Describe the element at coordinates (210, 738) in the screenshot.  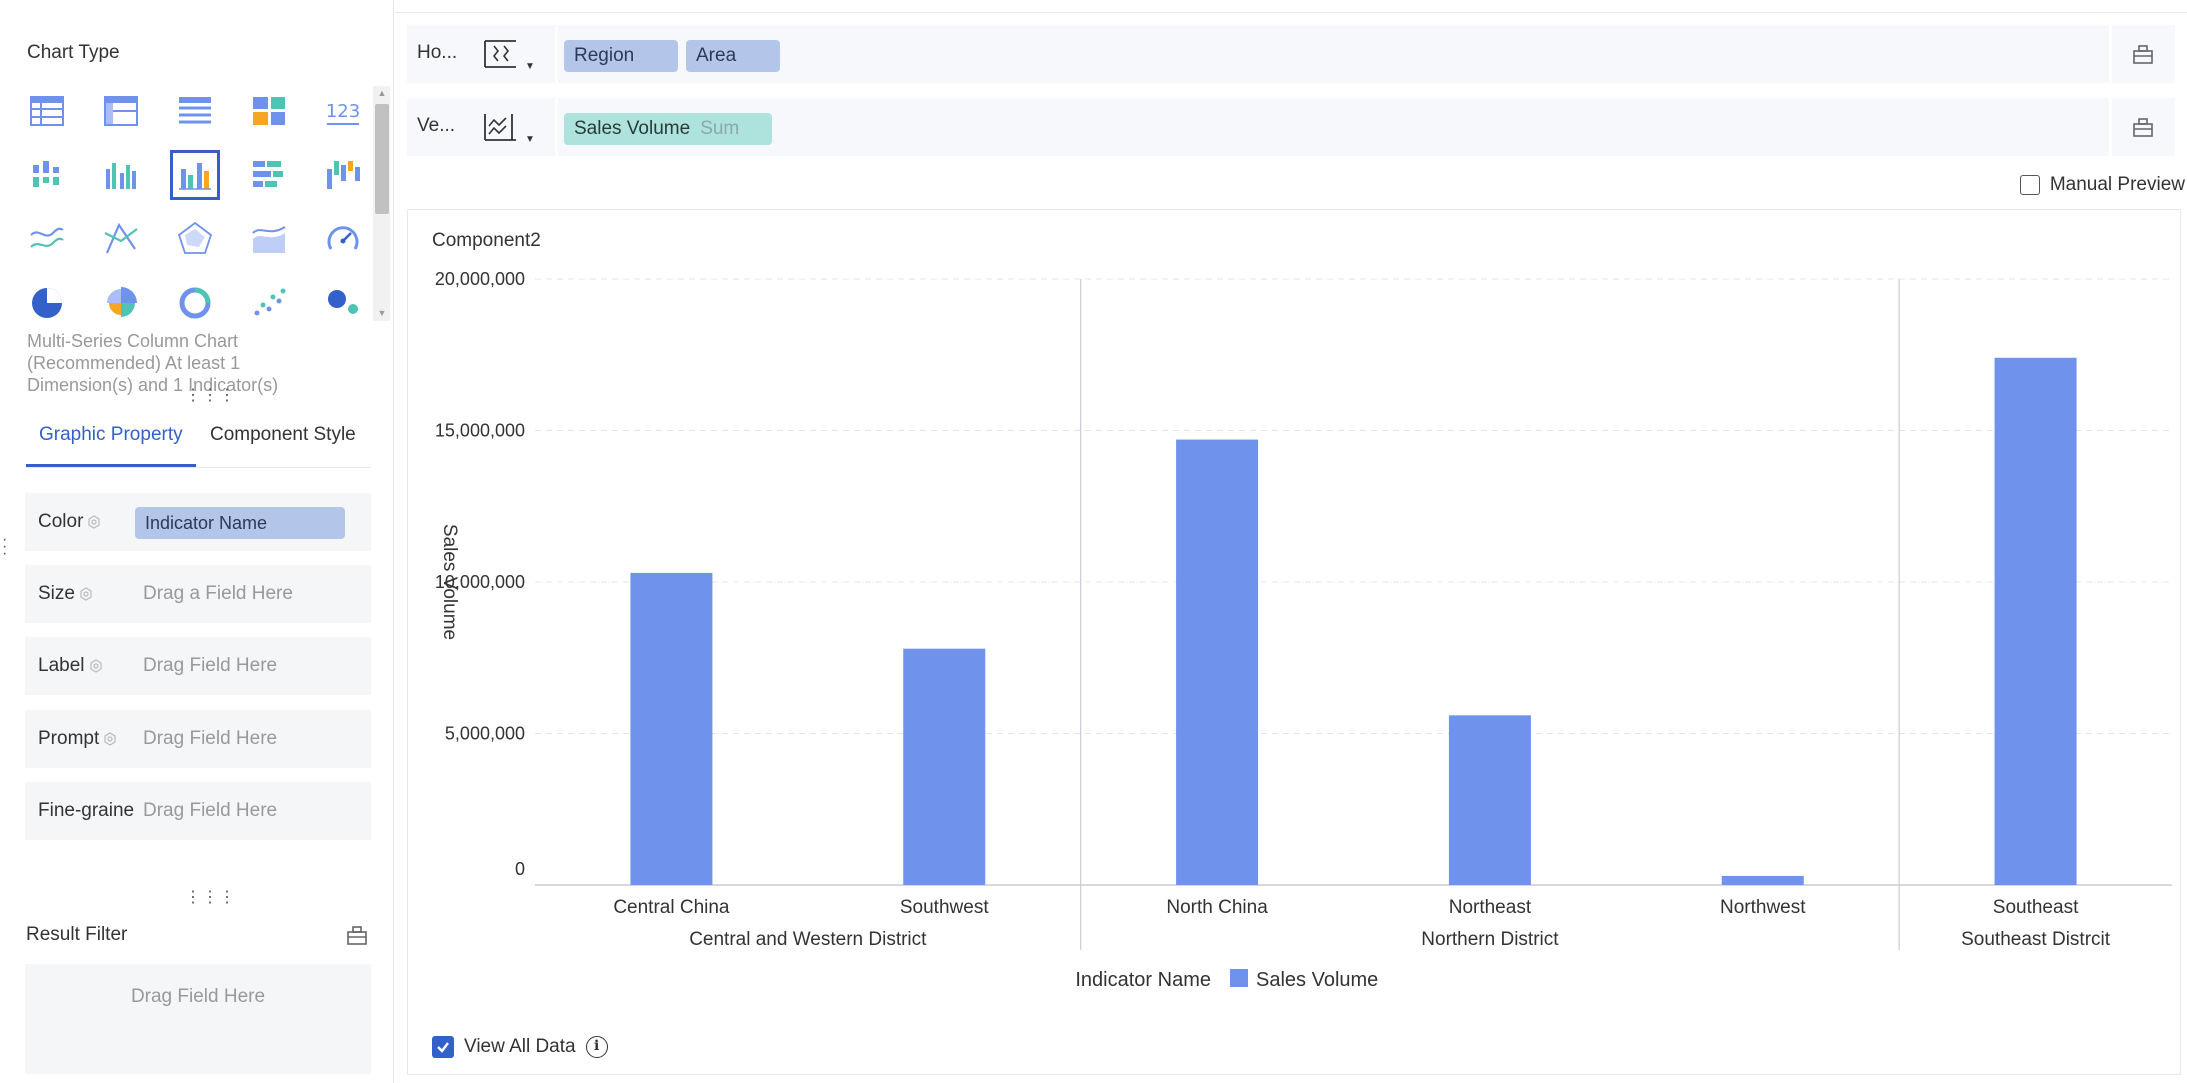
I see `prompt-drop-zone: Drag Field Here` at that location.